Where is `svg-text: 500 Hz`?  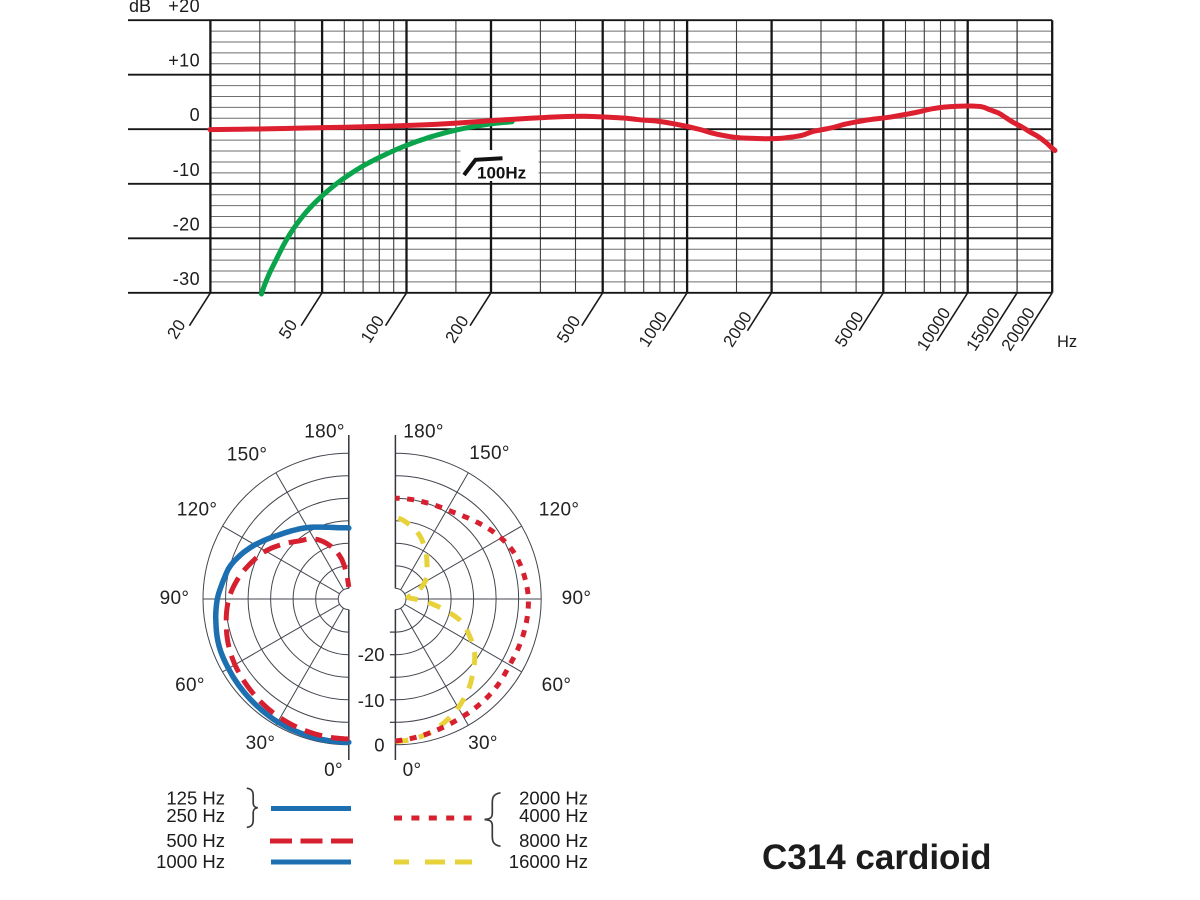
svg-text: 500 Hz is located at coordinates (195, 840).